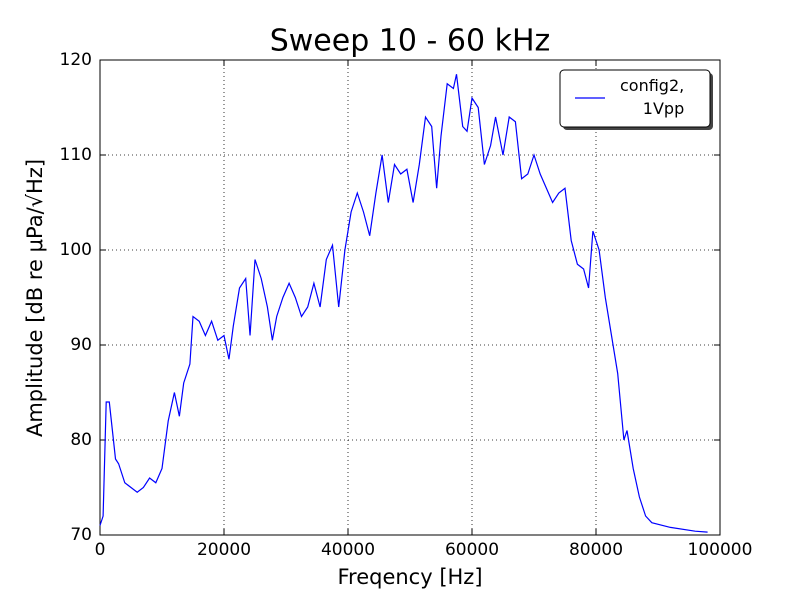  I want to click on x-tick-label: 0, so click(100, 550).